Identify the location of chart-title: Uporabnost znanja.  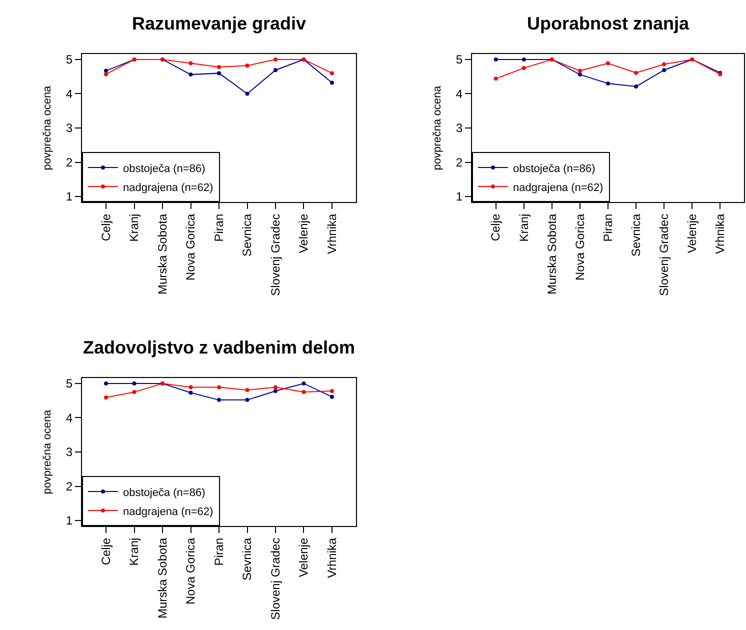
(608, 23).